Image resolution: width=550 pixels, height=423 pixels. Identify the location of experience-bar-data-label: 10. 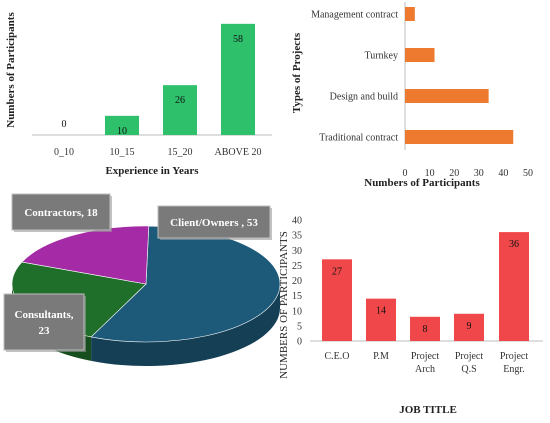
(122, 131).